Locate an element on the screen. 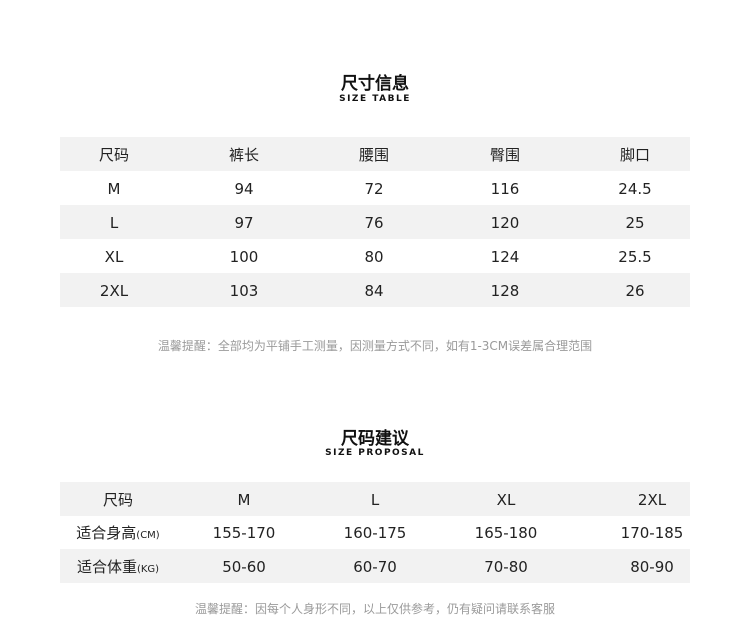 The height and width of the screenshot is (638, 750). table-row: 适合体重(KG) 50-60 60-70 70-80 80-90 is located at coordinates (375, 566).